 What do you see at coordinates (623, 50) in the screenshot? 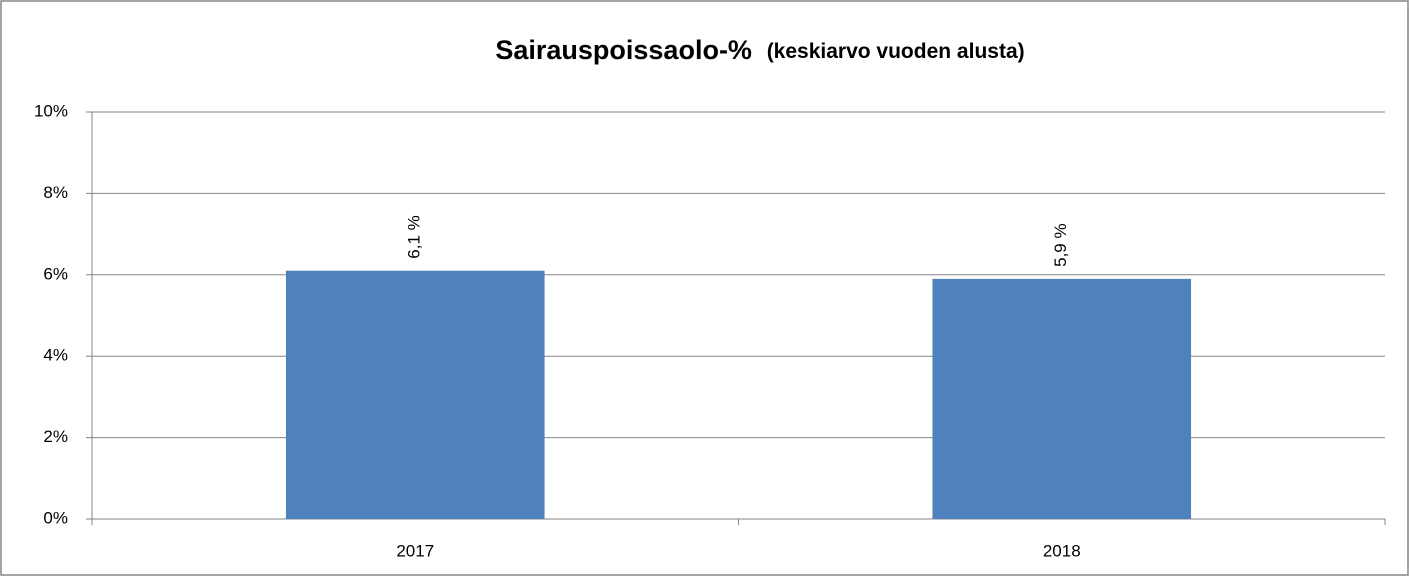
I see `chart-title: Sairauspoissaolo-%` at bounding box center [623, 50].